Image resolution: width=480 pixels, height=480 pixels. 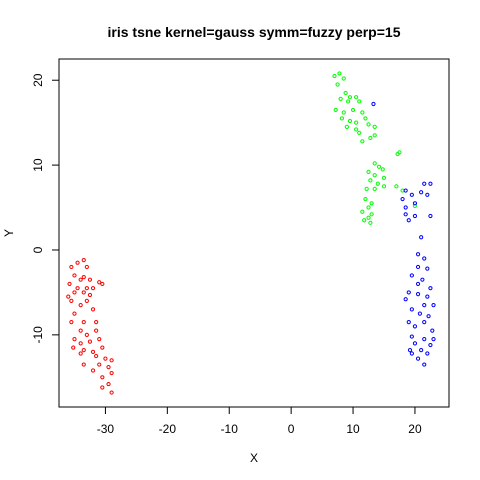 I want to click on x-tick-label: -30, so click(x=106, y=429).